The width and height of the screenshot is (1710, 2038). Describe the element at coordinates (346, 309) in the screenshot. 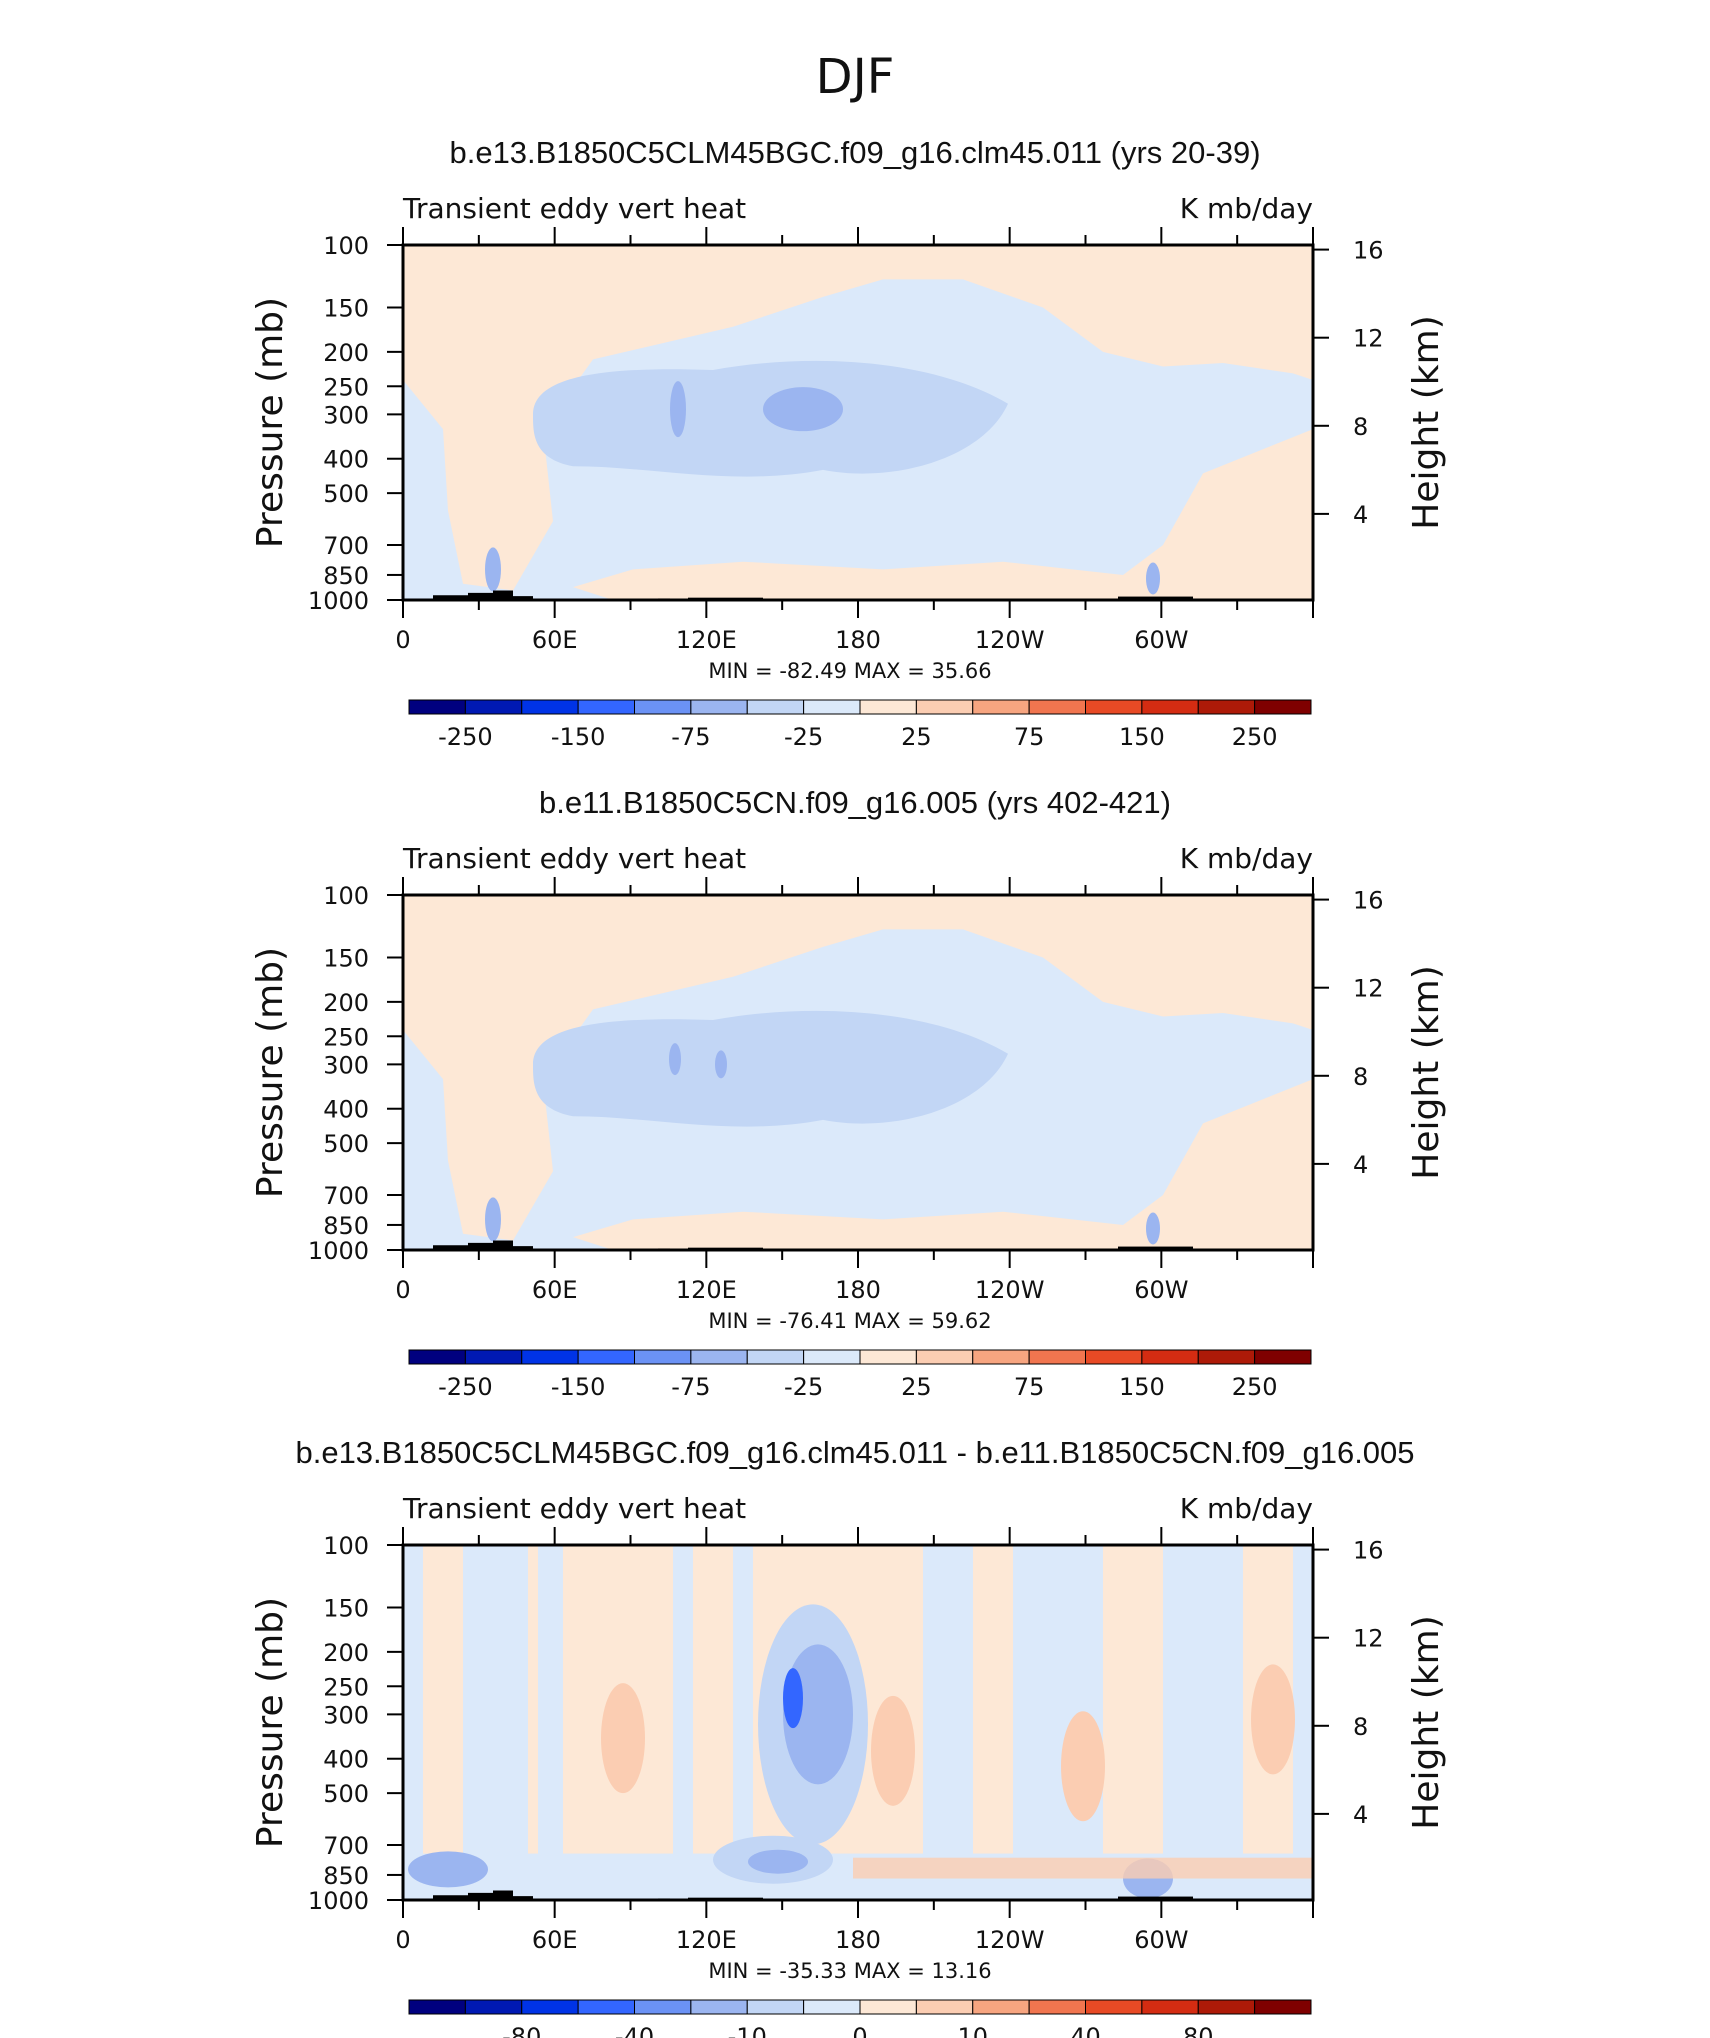

I see `y-tick-label: 150` at that location.